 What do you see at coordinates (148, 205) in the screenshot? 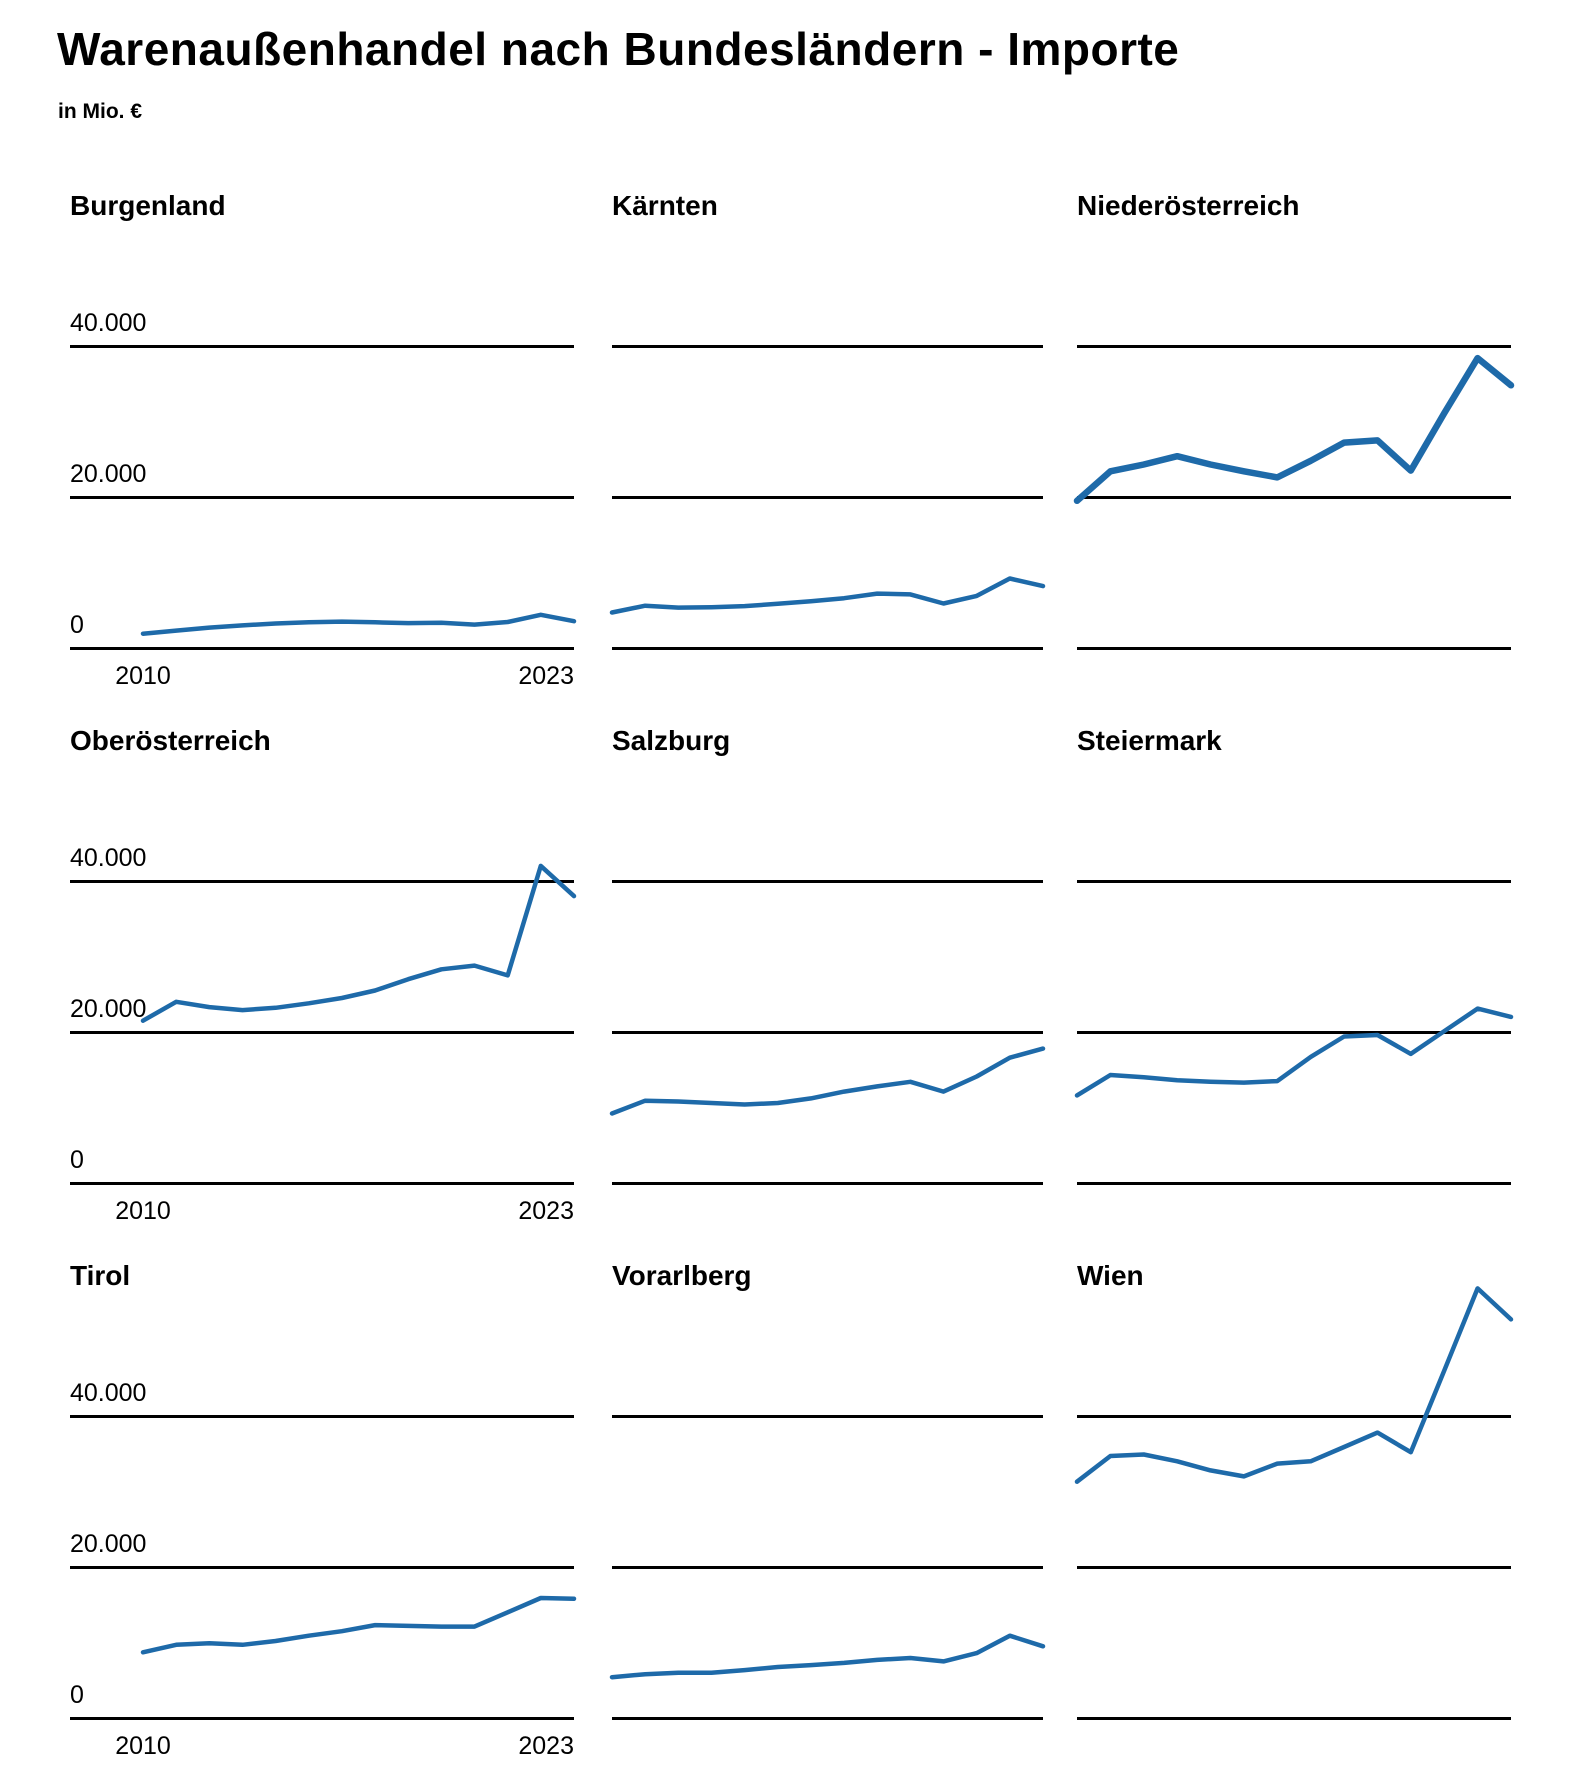
I see `panel-title: Burgenland` at bounding box center [148, 205].